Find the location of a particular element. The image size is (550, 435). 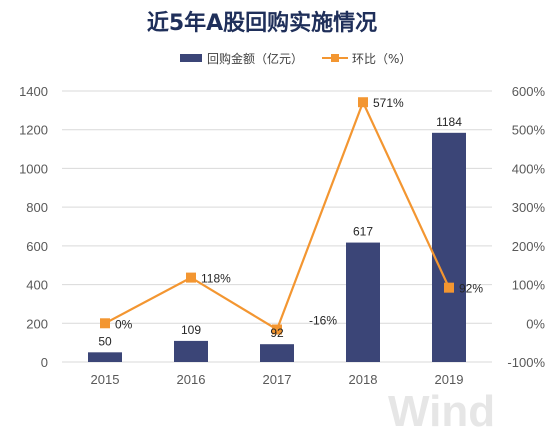

chart-title: 近5年A股回购实施情况 is located at coordinates (262, 23).